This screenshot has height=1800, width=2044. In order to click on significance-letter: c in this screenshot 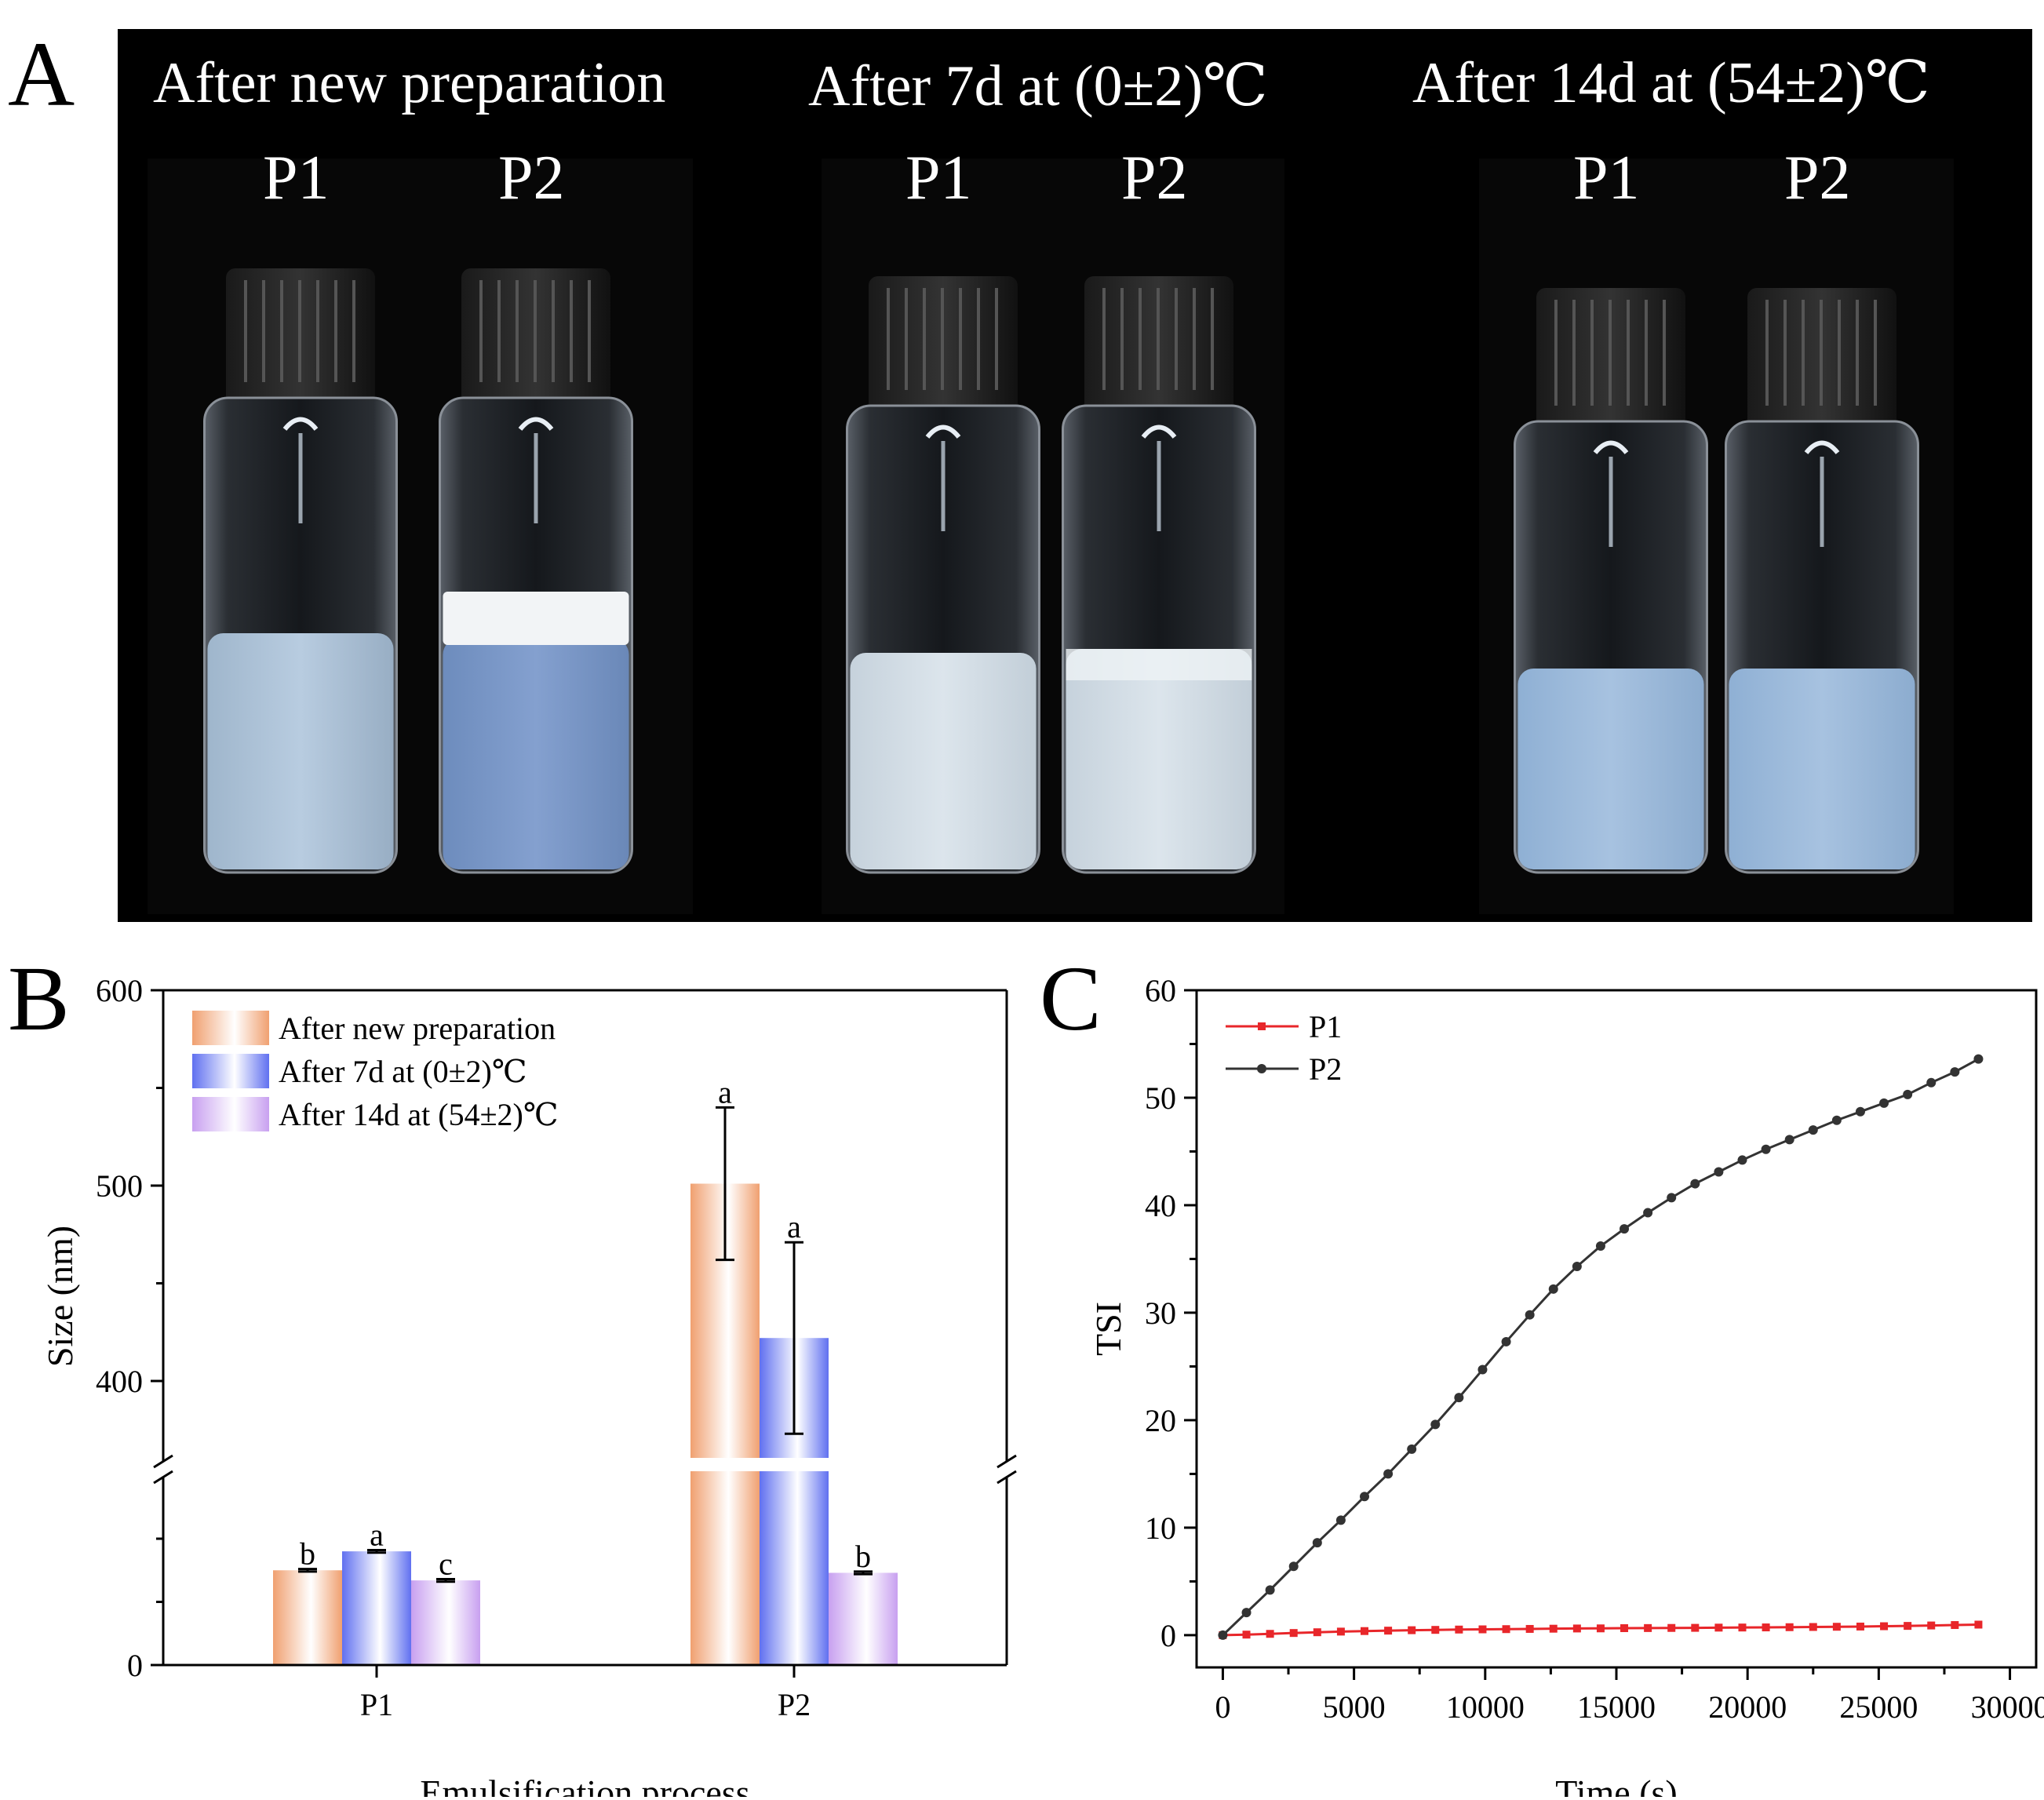, I will do `click(446, 1564)`.